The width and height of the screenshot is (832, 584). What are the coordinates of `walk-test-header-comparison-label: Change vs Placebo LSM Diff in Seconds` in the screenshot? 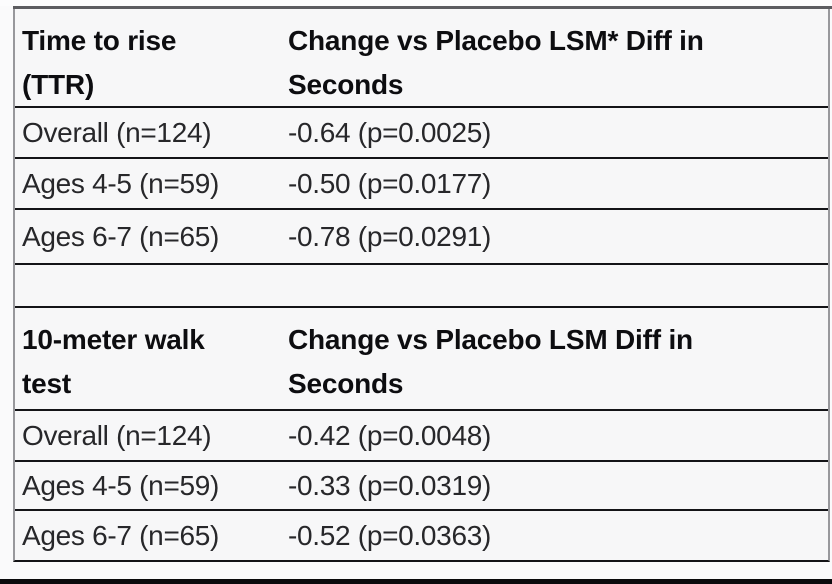 It's located at (490, 361).